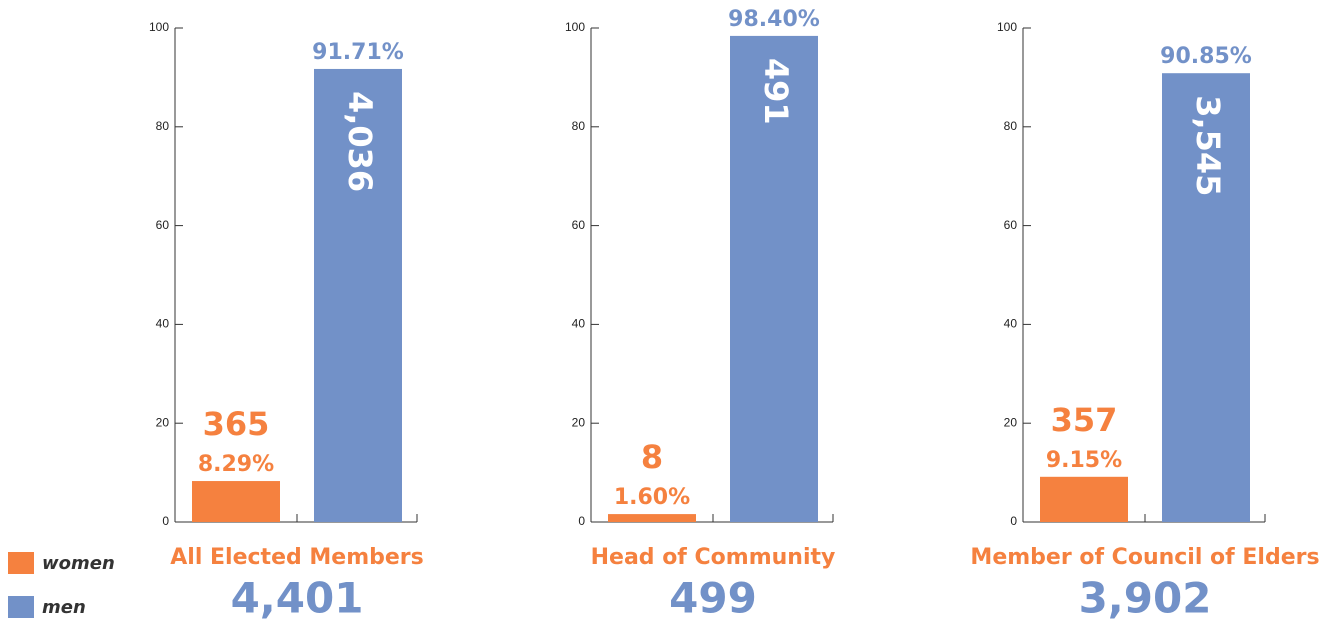  I want to click on panel-title: Member of Council of Elders, so click(1144, 557).